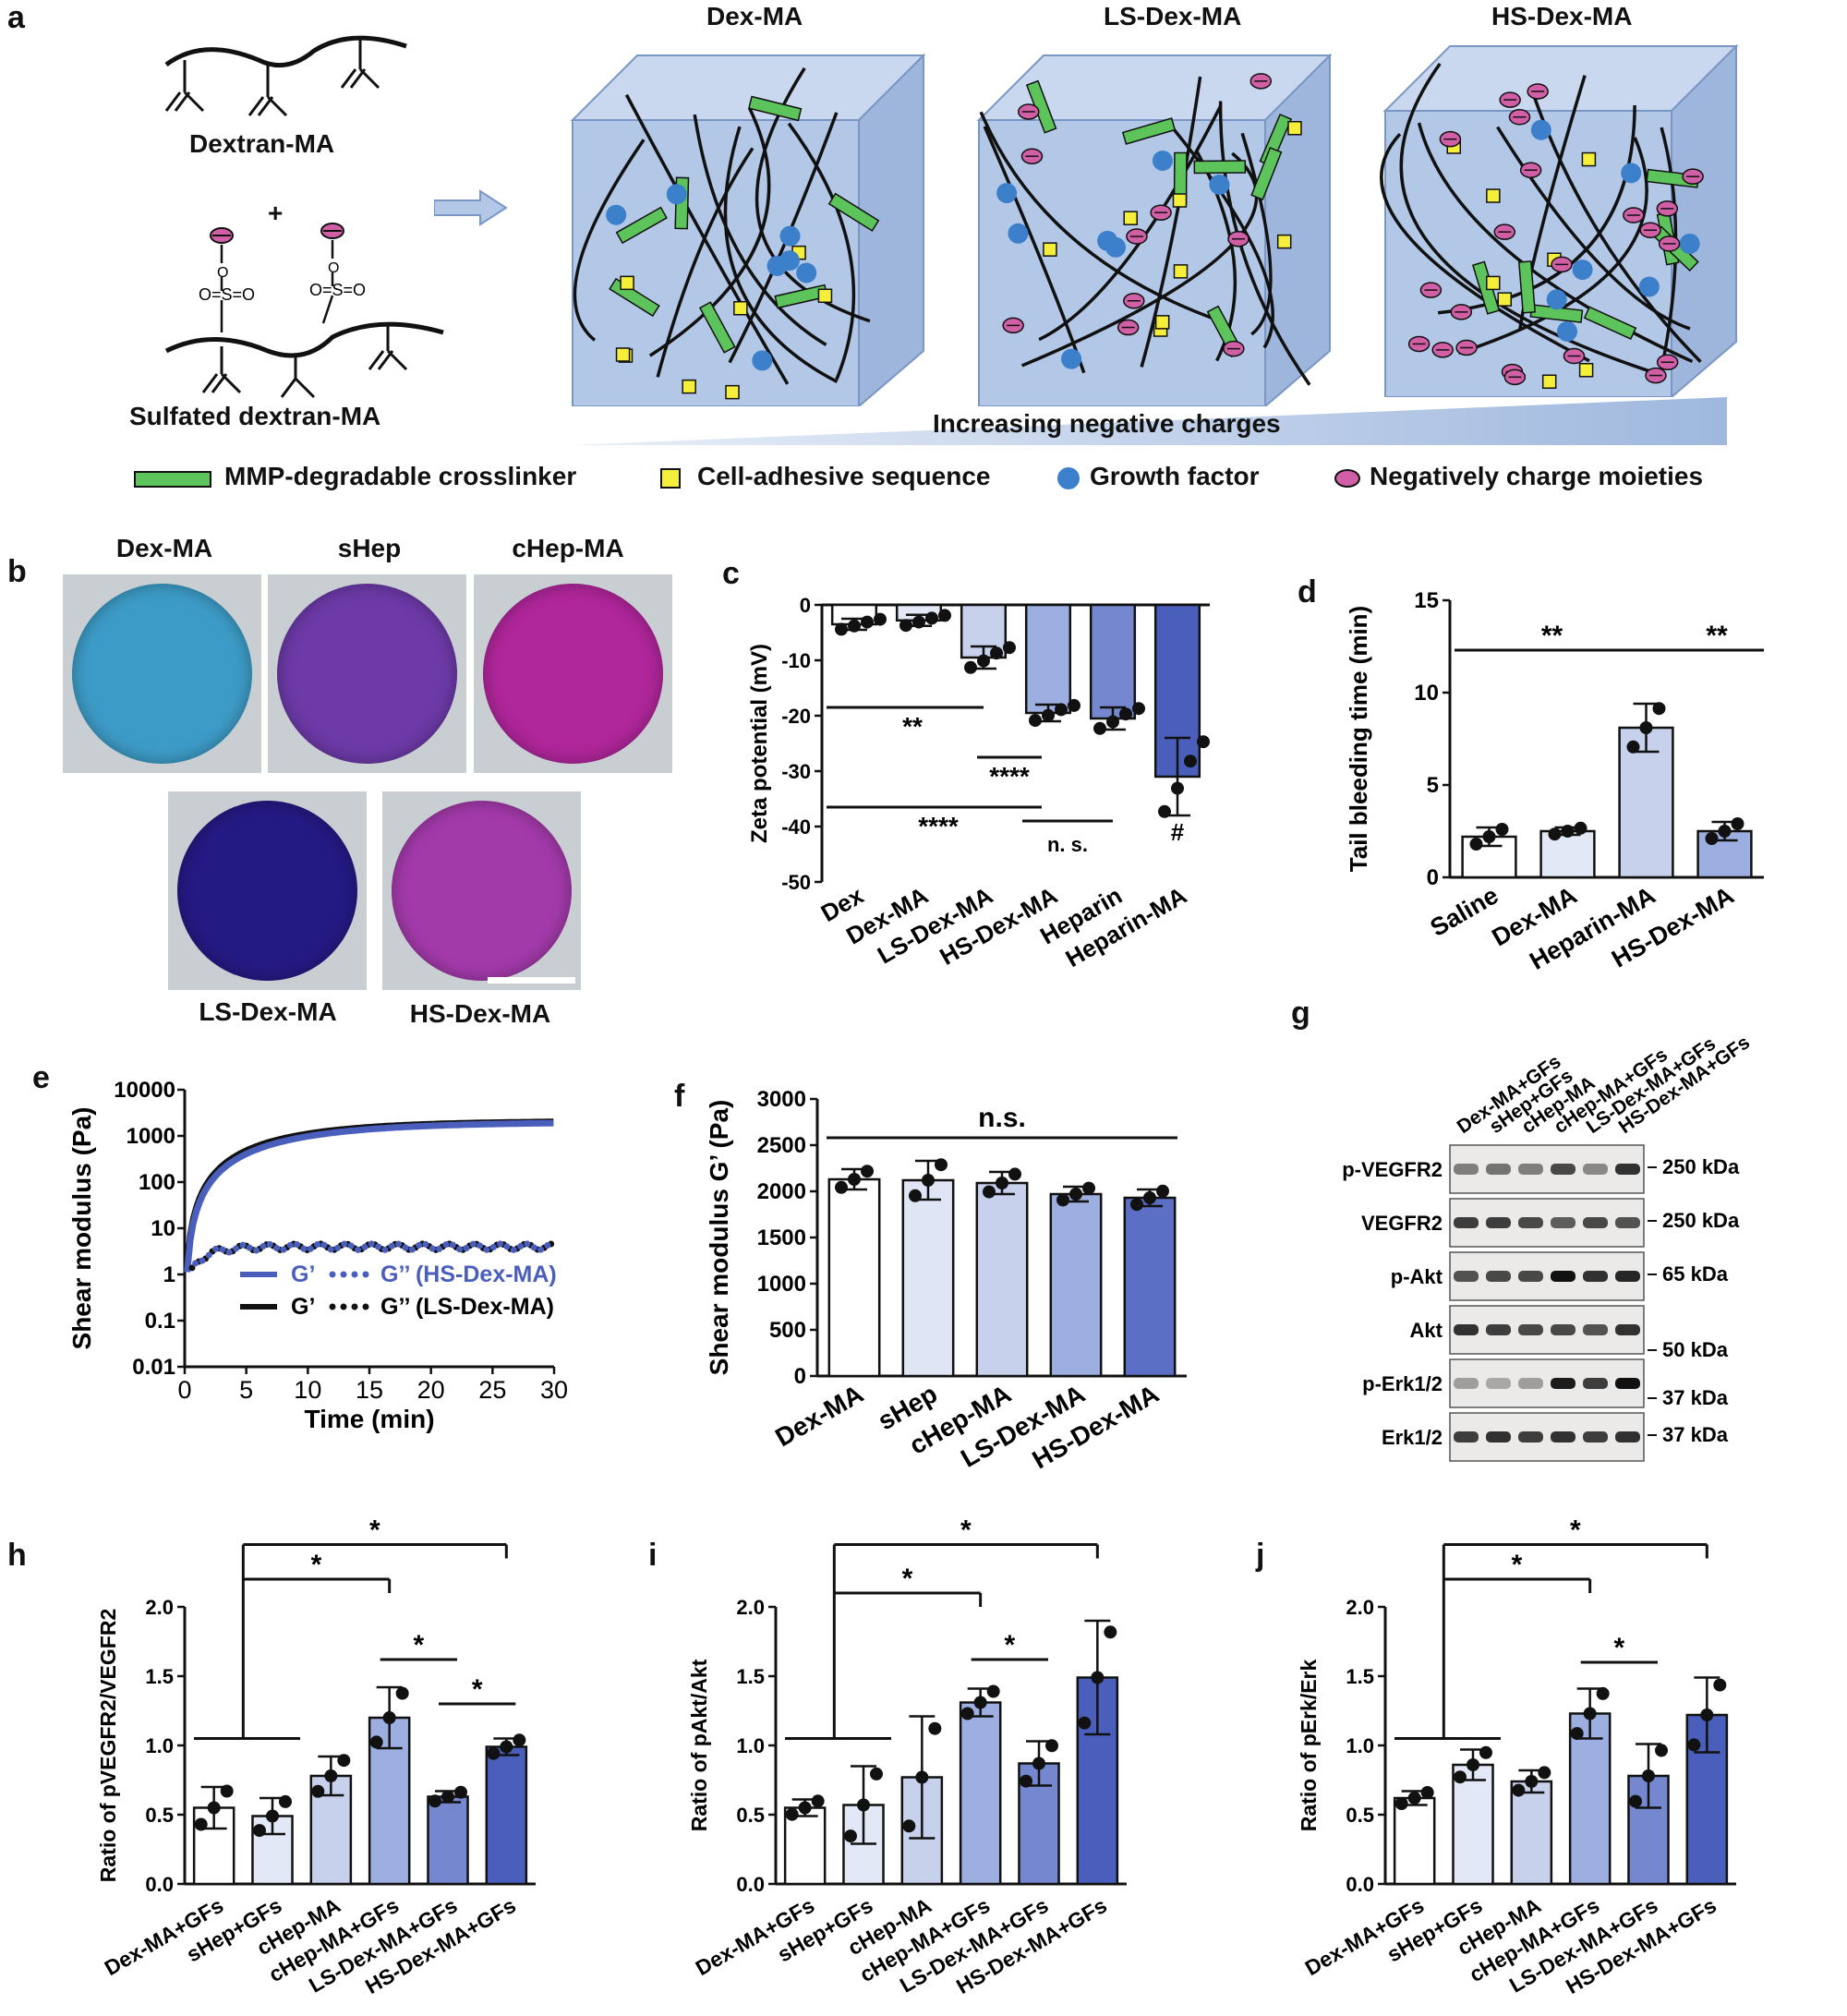  I want to click on y-tick-label: -20, so click(796, 716).